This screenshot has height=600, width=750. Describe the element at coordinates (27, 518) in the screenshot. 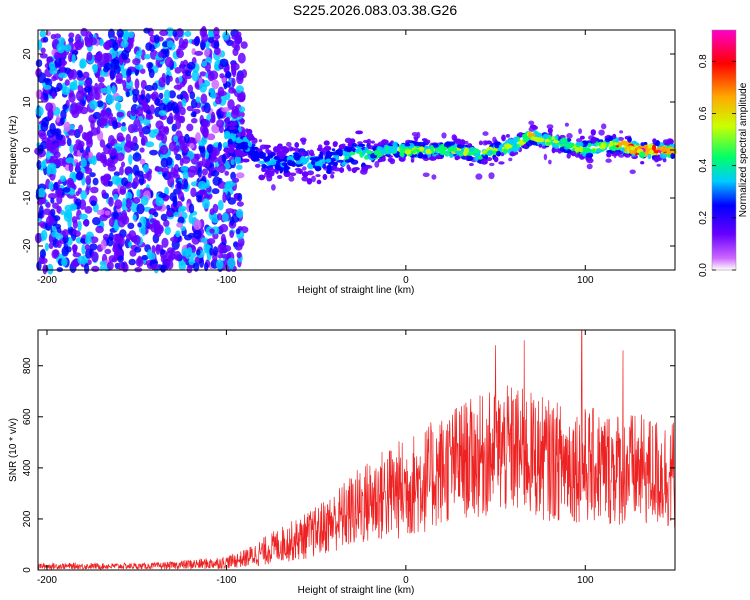

I see `y-tick-label: 200` at that location.